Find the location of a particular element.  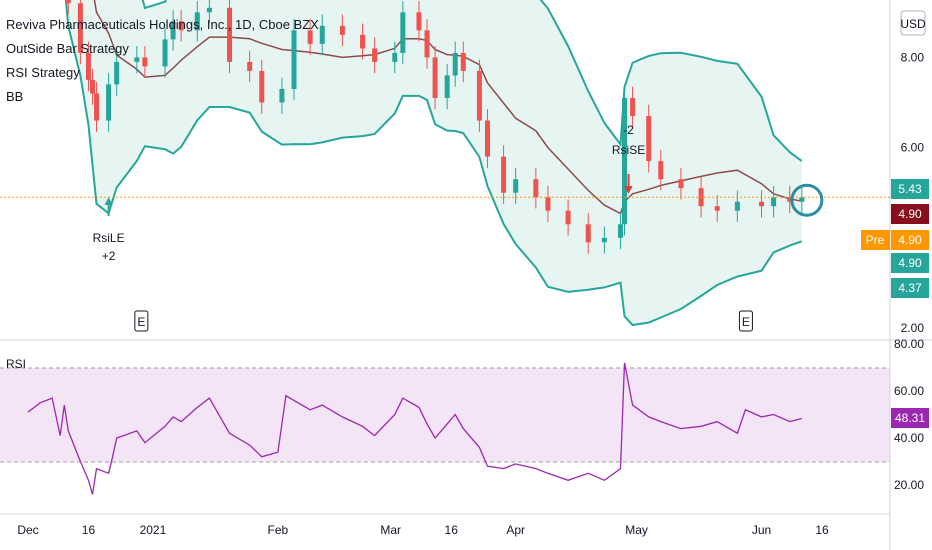

bb-lower-badge-bg is located at coordinates (910, 288).